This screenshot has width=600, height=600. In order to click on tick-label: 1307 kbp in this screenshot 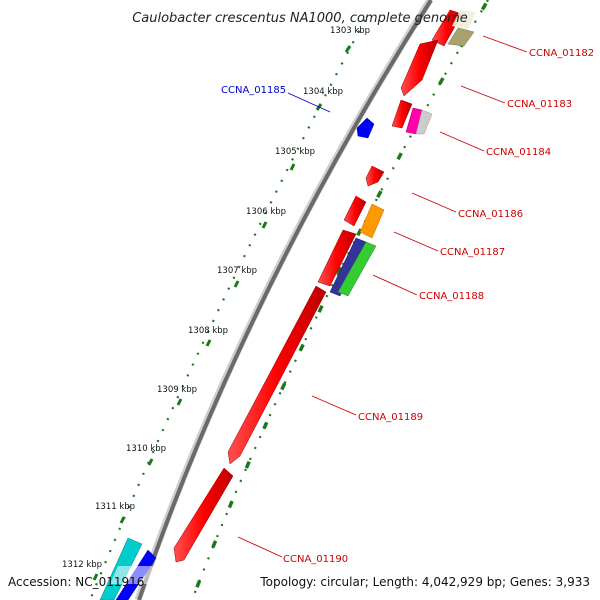, I will do `click(237, 271)`.